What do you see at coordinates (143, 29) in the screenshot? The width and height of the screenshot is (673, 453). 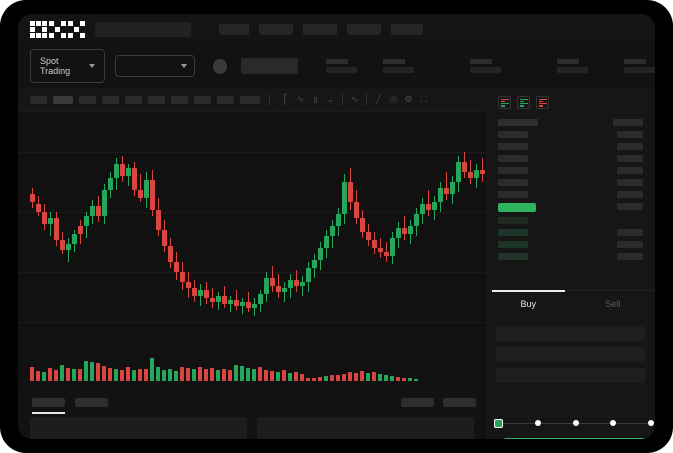 I see `global-search-input` at bounding box center [143, 29].